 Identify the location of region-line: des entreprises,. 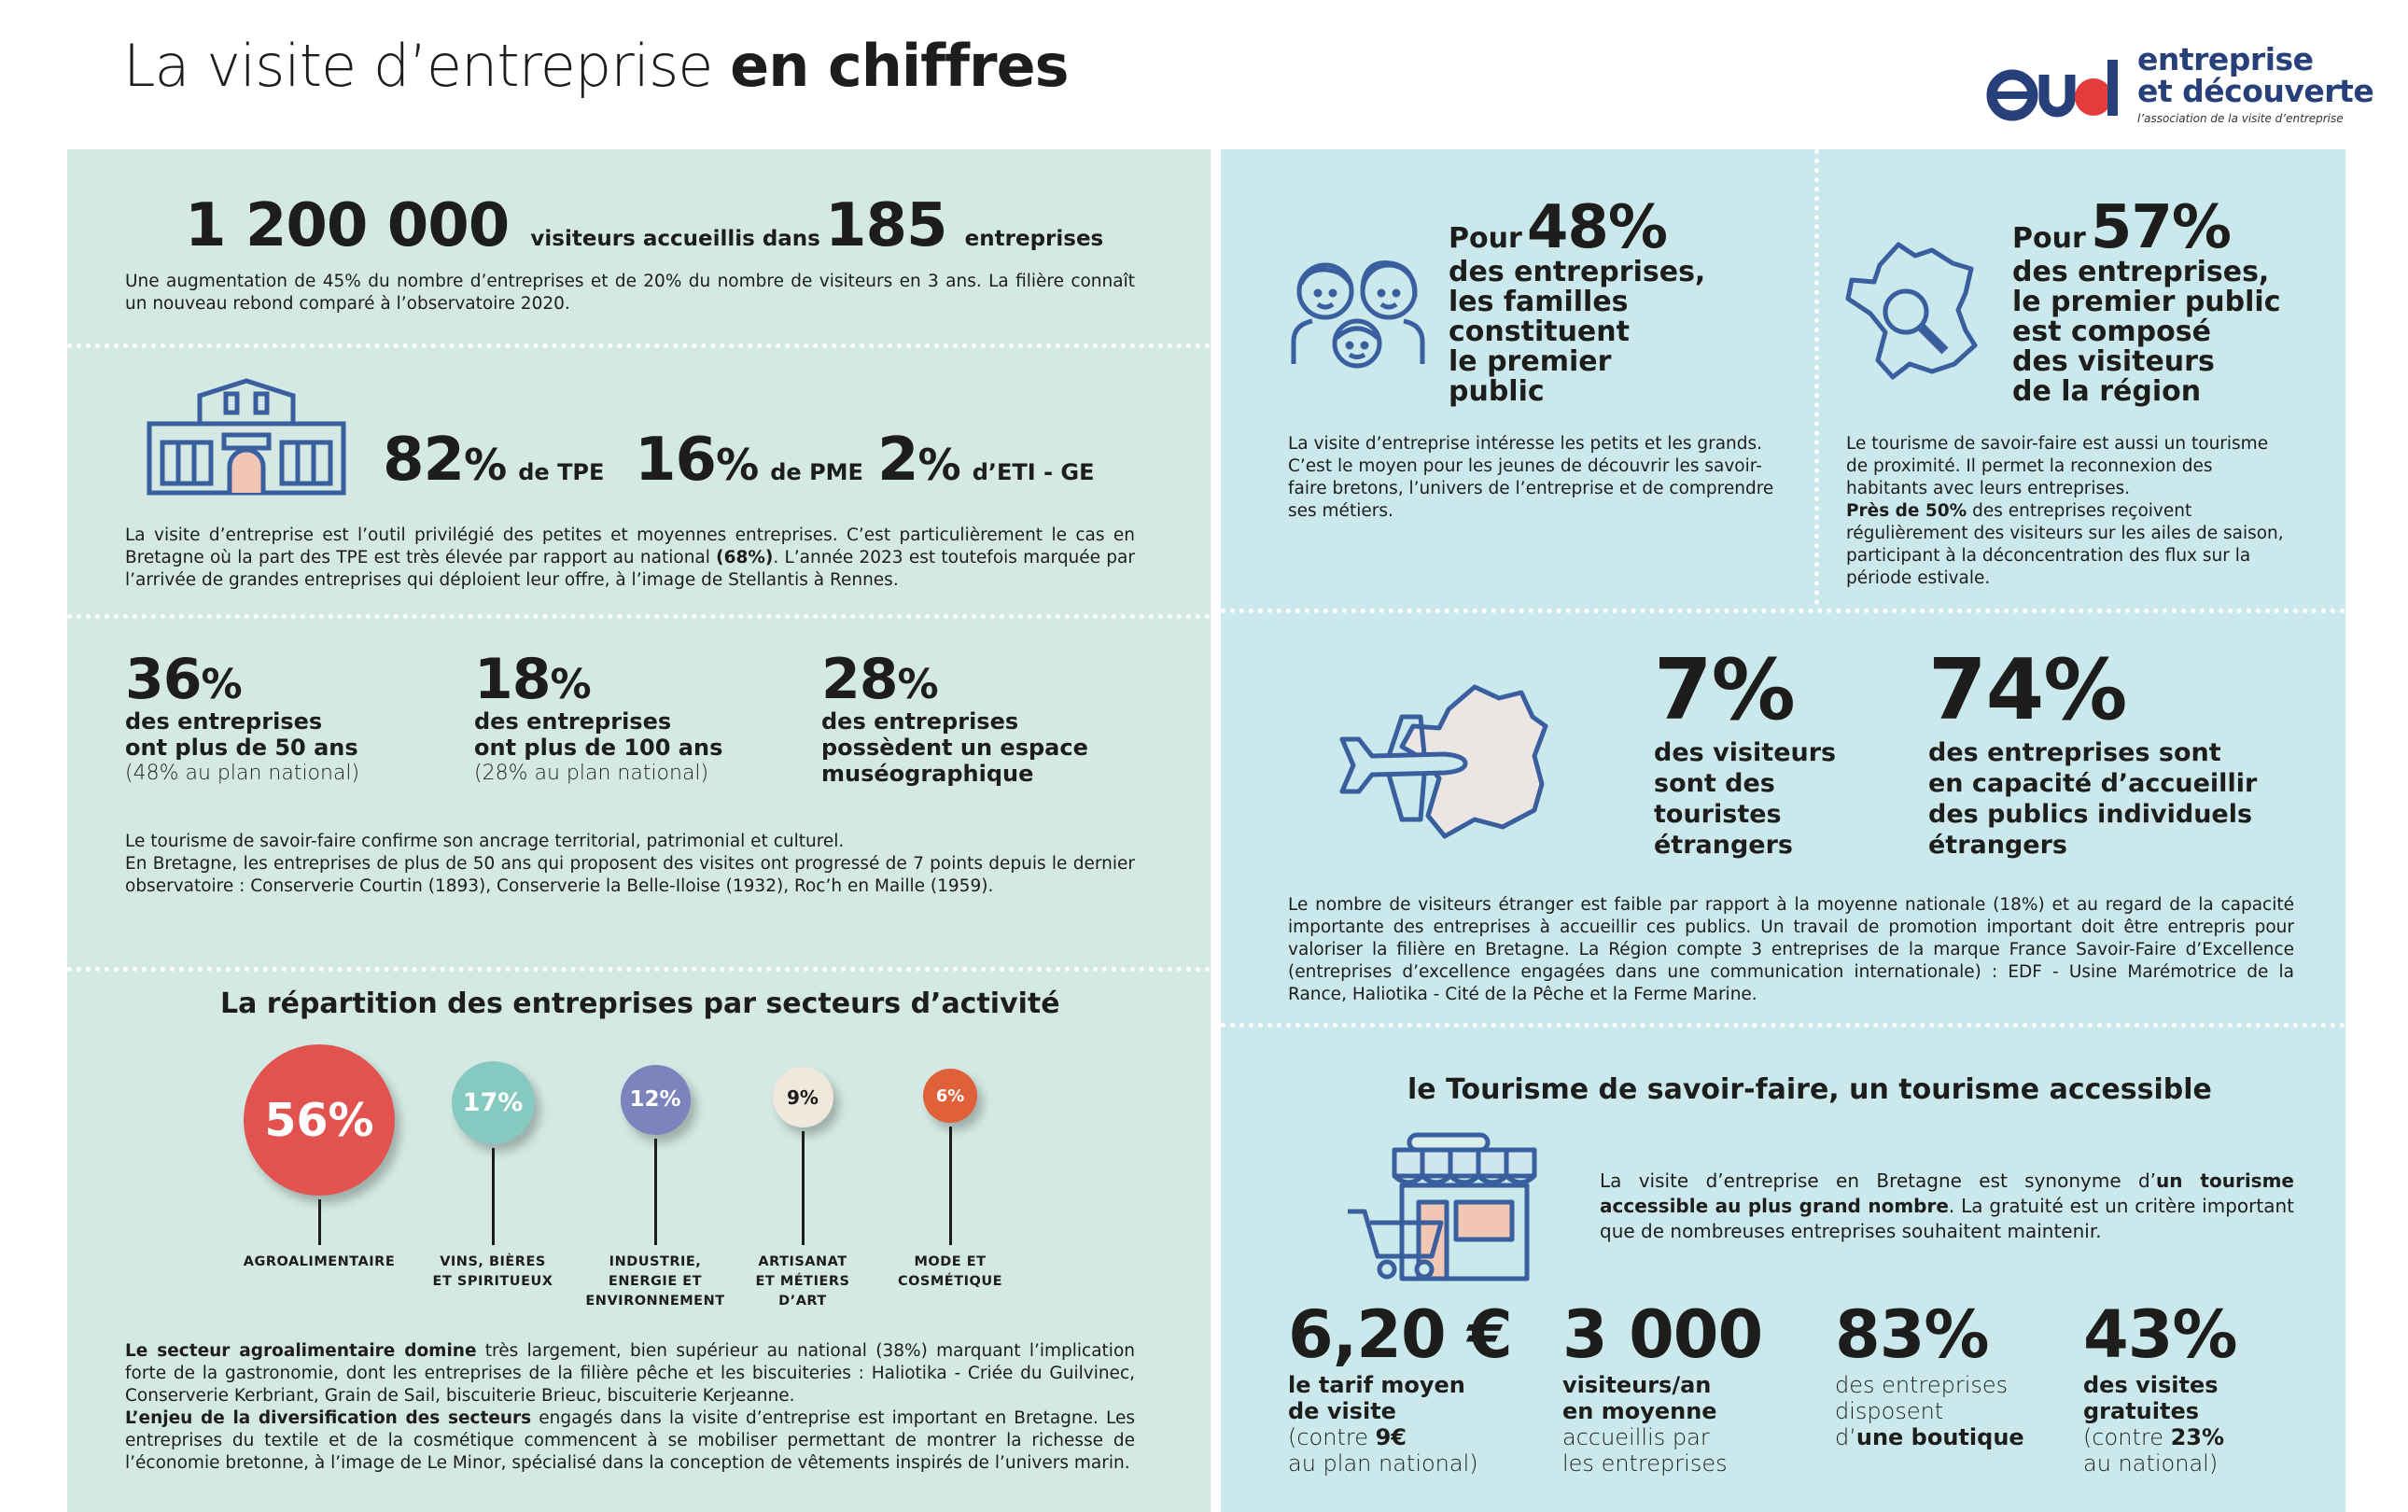
(2141, 272).